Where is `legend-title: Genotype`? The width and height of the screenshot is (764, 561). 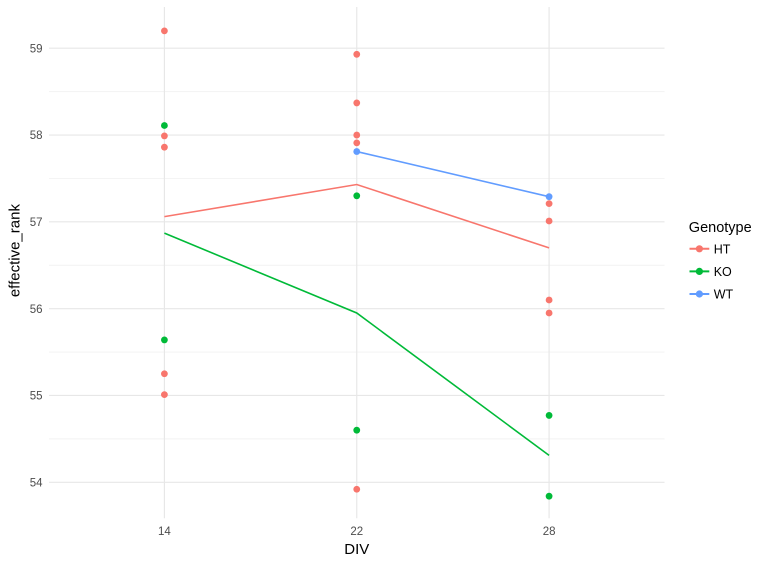
legend-title: Genotype is located at coordinates (720, 228).